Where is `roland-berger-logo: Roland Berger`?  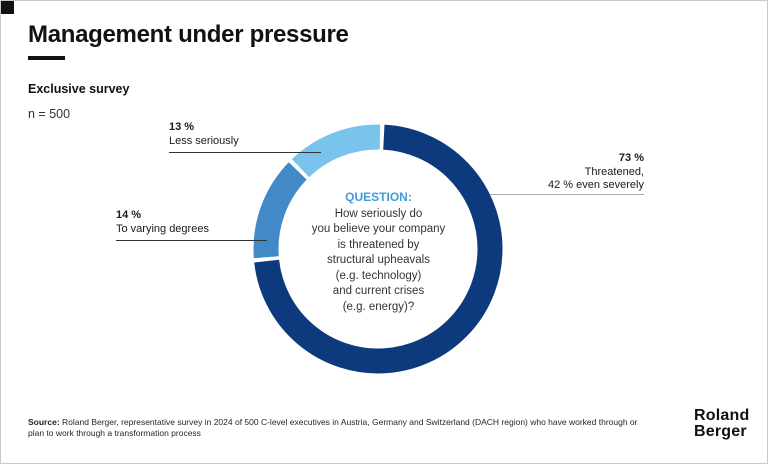
roland-berger-logo: Roland Berger is located at coordinates (721, 423).